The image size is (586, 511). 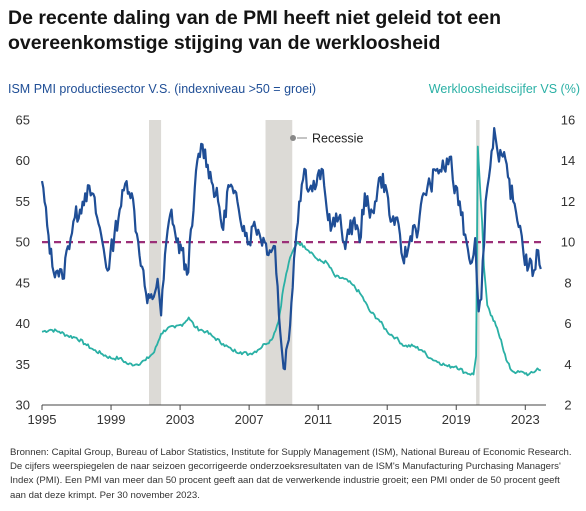 What do you see at coordinates (525, 419) in the screenshot?
I see `x-tick-label: 2023` at bounding box center [525, 419].